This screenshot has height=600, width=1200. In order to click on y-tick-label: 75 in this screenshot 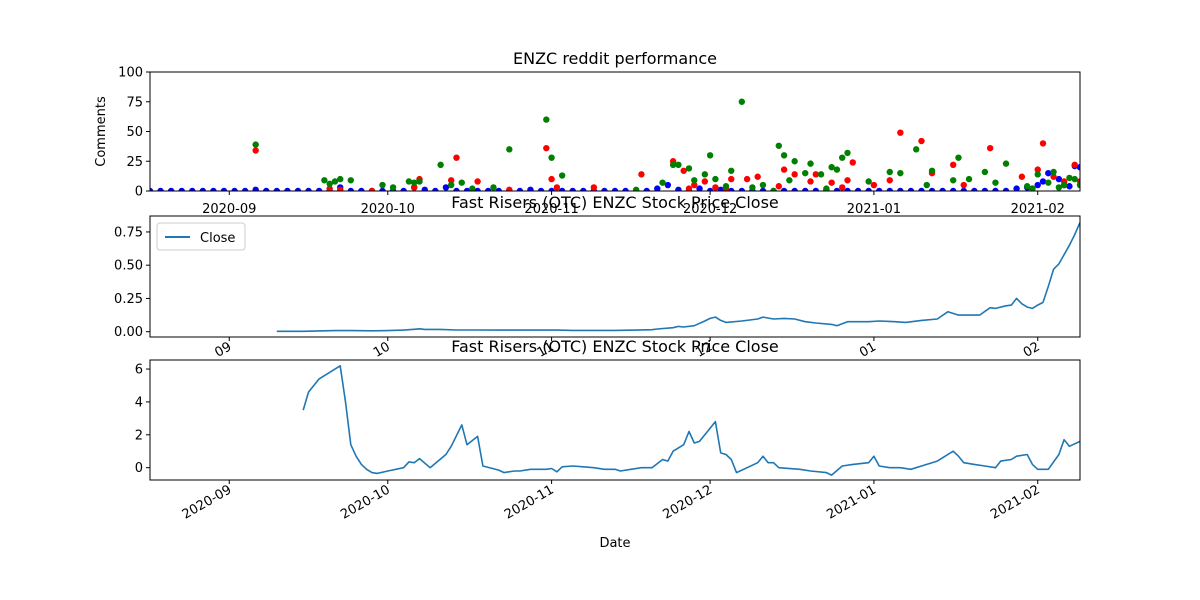, I will do `click(134, 102)`.